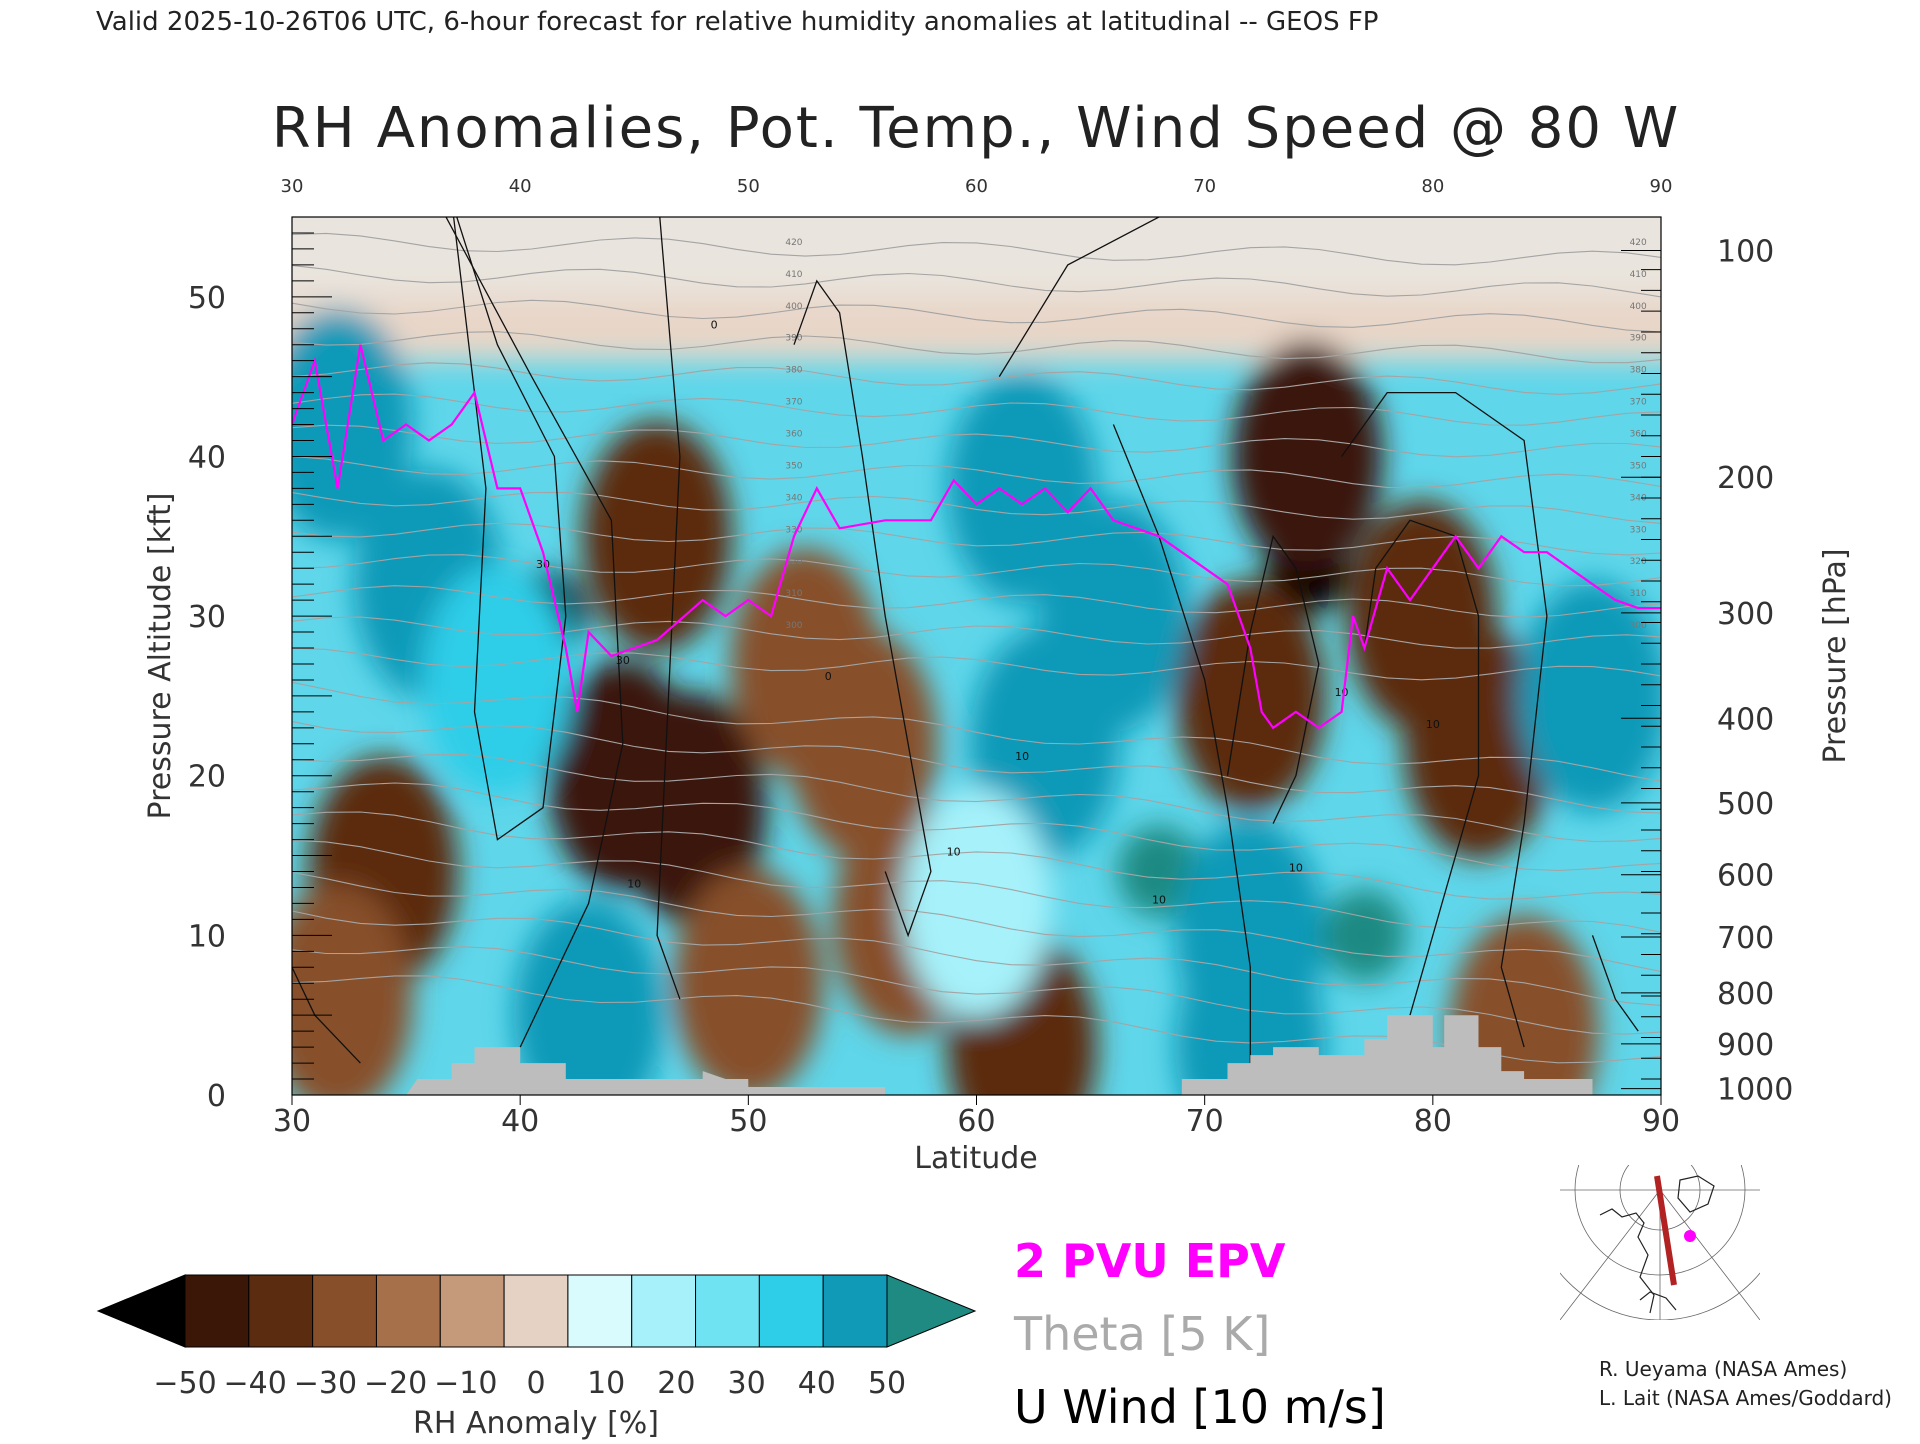 The image size is (1920, 1444). What do you see at coordinates (520, 186) in the screenshot?
I see `top-tick-label: 40` at bounding box center [520, 186].